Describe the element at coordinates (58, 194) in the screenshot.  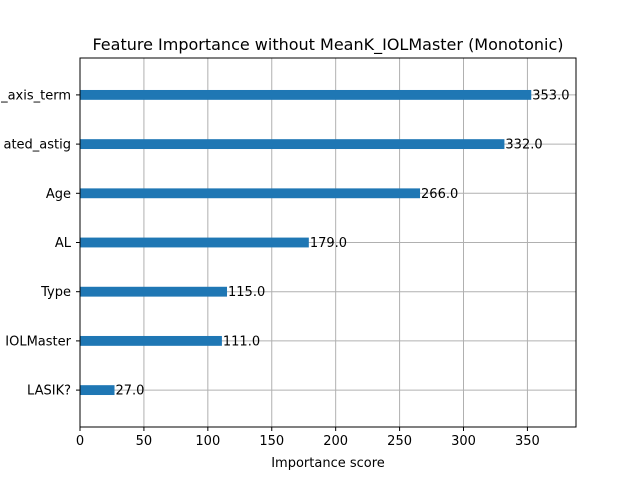
I see `y-tick-label: Age` at that location.